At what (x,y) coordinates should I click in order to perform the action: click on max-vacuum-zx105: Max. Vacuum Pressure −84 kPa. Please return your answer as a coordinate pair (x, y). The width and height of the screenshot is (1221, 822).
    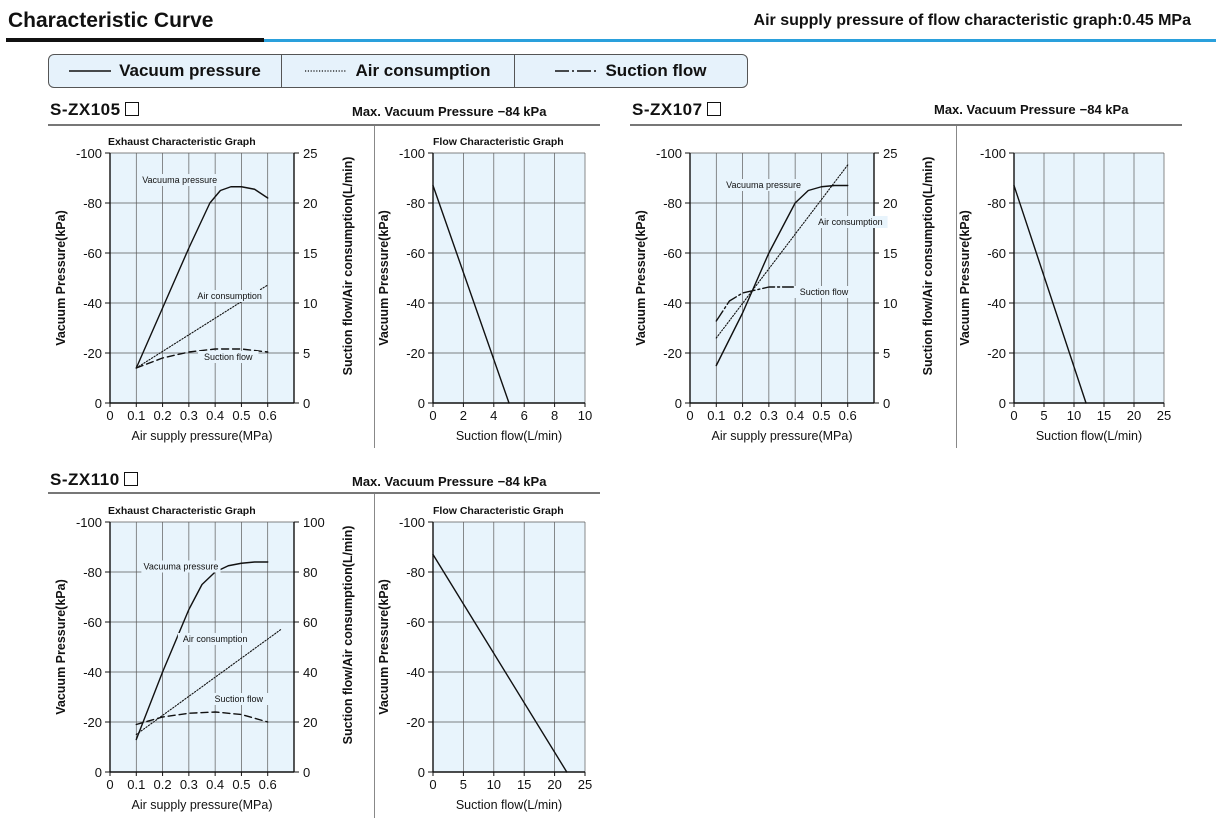
    Looking at the image, I should click on (449, 111).